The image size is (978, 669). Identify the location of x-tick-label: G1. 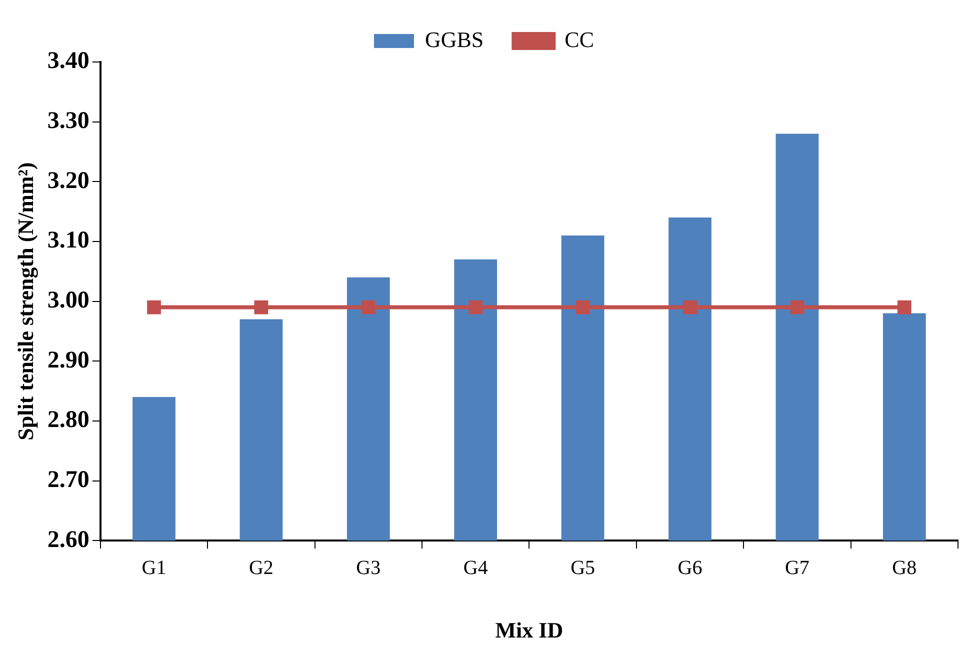
(154, 567).